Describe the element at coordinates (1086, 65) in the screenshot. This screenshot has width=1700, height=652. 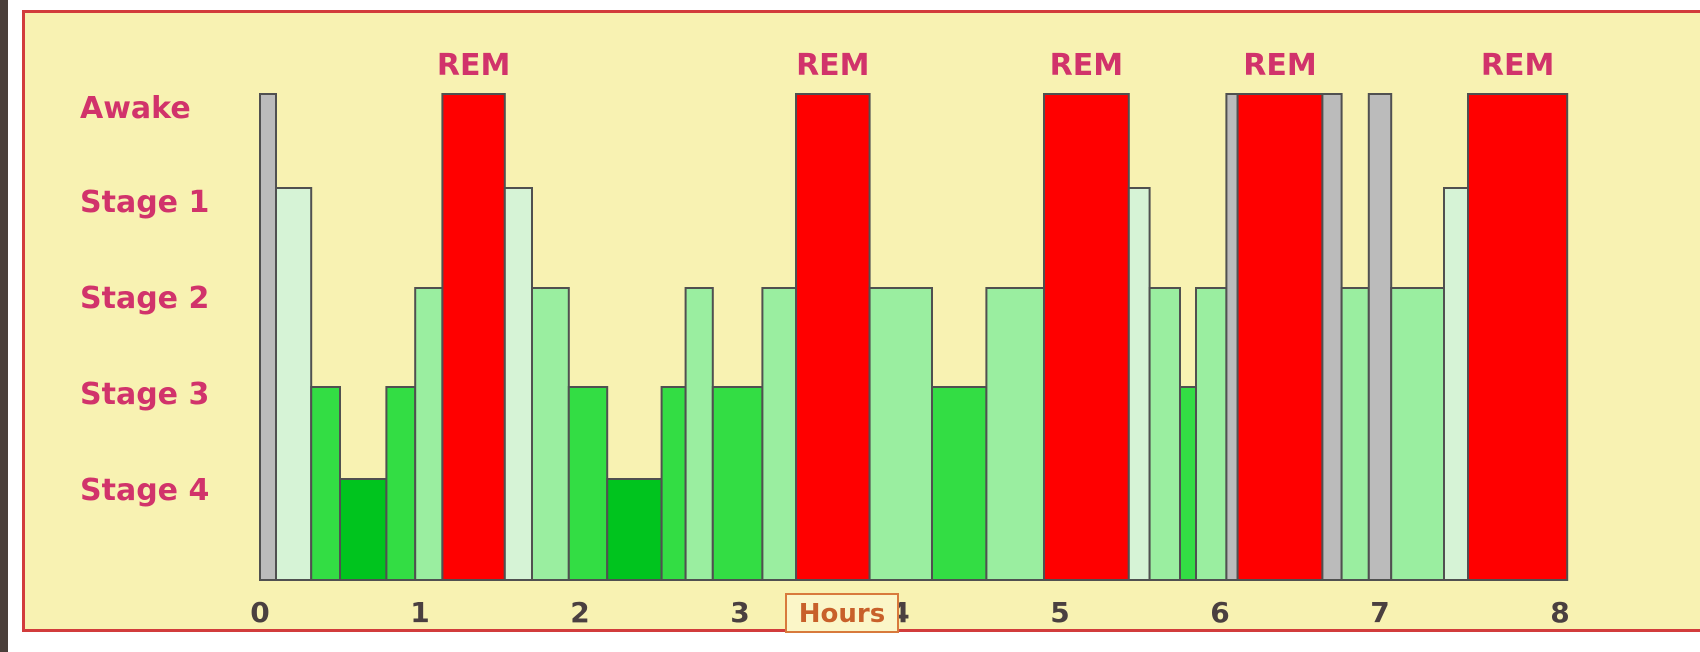
I see `rem-label-3: REM` at that location.